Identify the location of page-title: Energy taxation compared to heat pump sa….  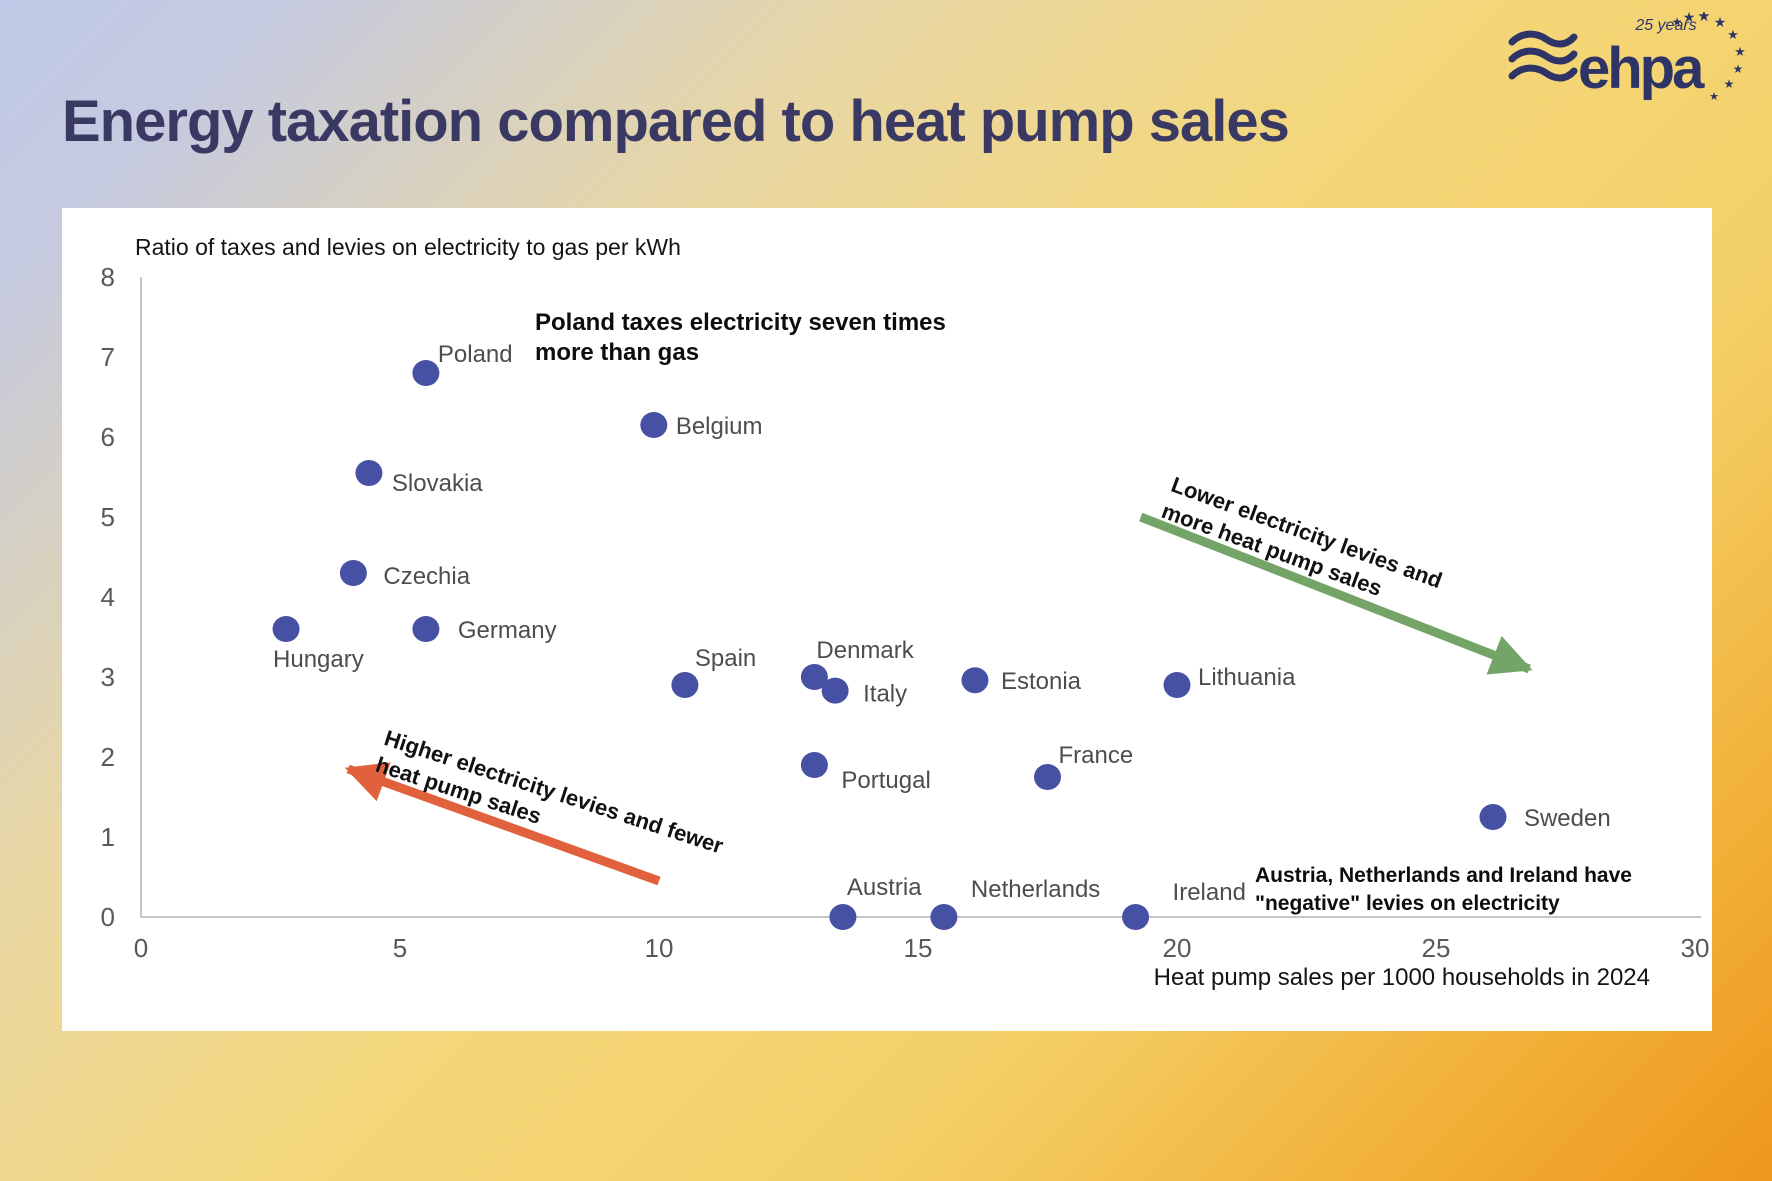
(676, 121).